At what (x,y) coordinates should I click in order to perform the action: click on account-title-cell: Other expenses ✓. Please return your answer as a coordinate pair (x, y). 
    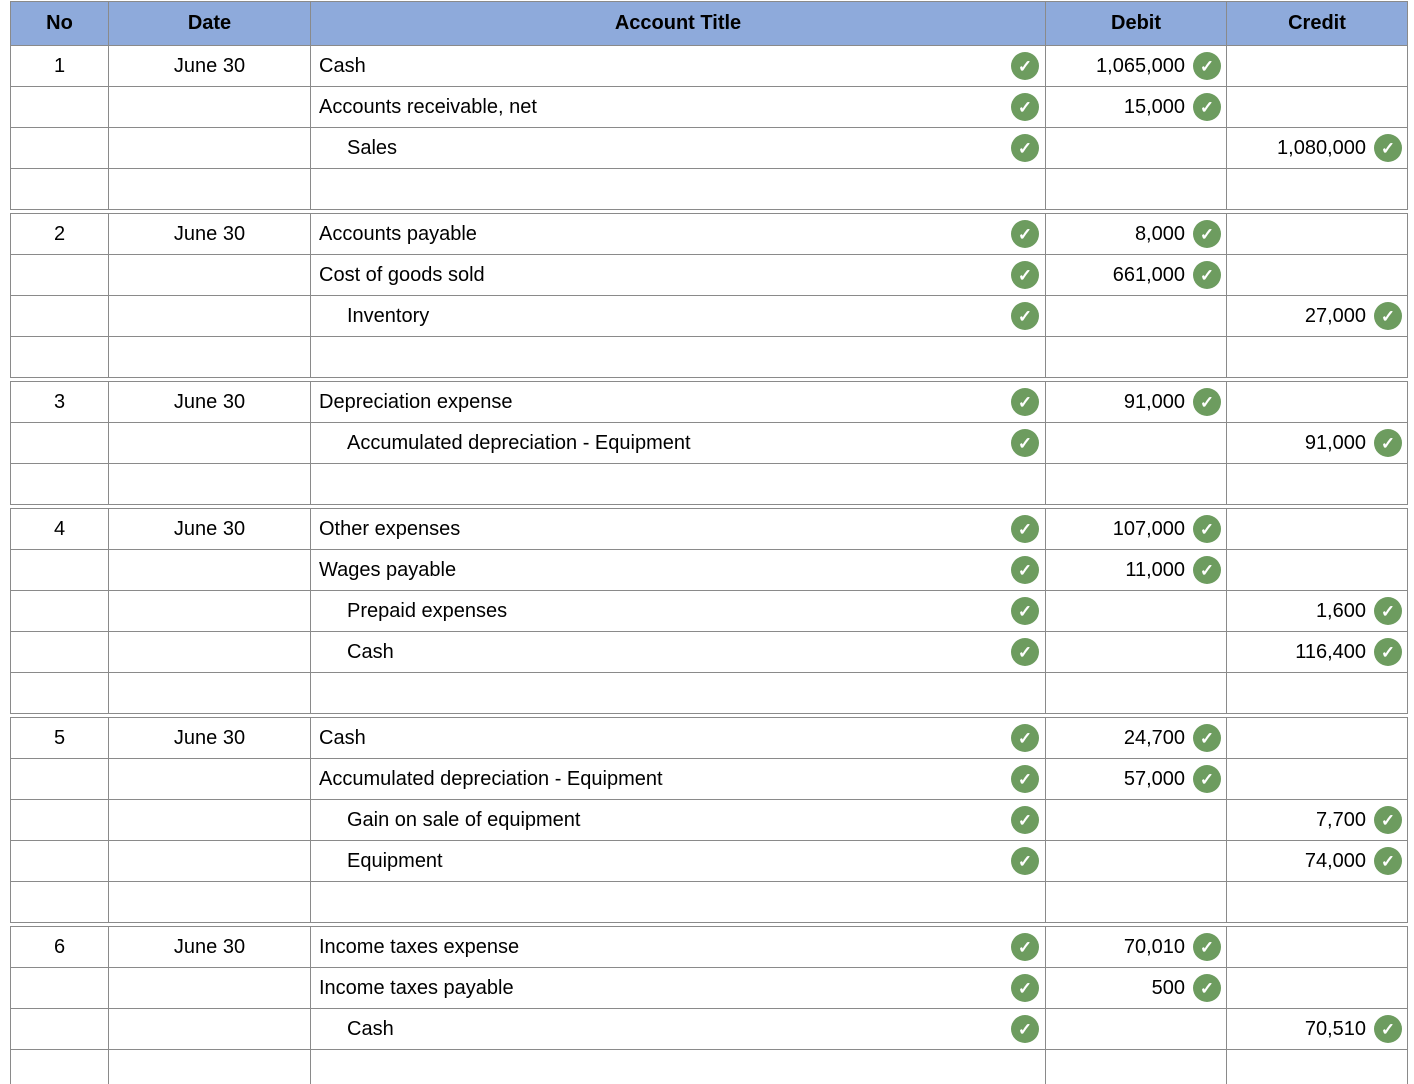
    Looking at the image, I should click on (678, 529).